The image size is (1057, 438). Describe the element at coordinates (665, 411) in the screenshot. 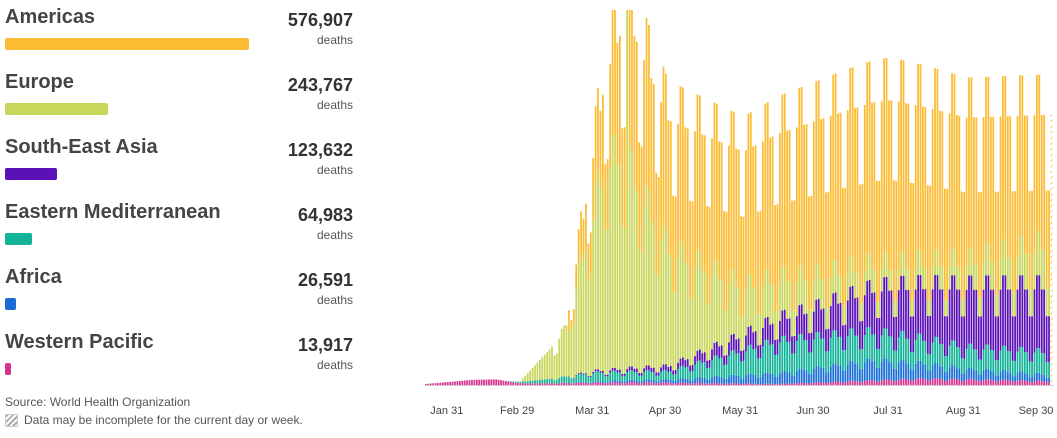

I see `x-tick-label: Apr 30` at that location.